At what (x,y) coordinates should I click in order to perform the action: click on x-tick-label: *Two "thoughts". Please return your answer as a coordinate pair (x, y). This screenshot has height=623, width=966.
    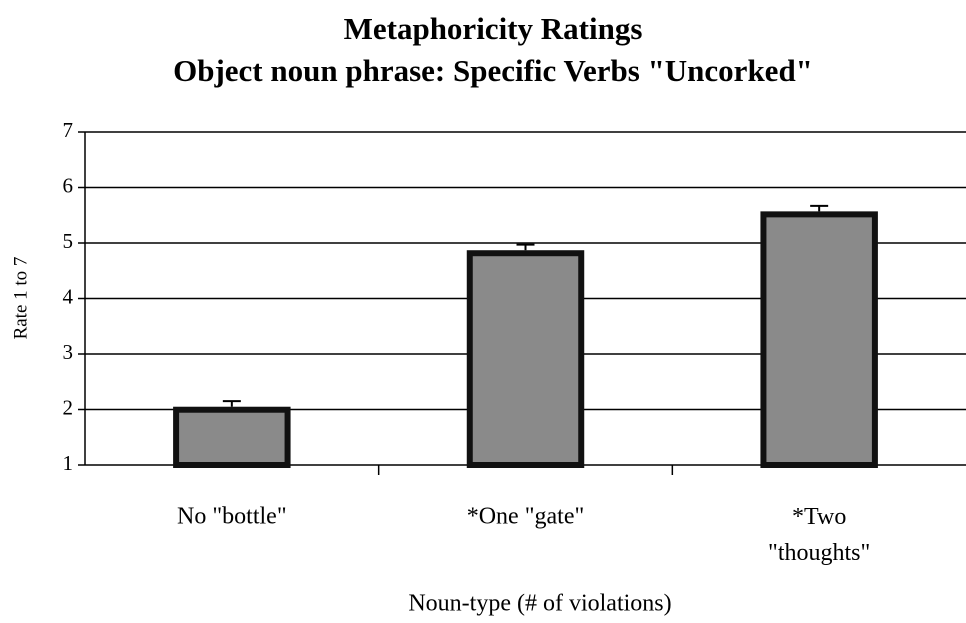
    Looking at the image, I should click on (819, 535).